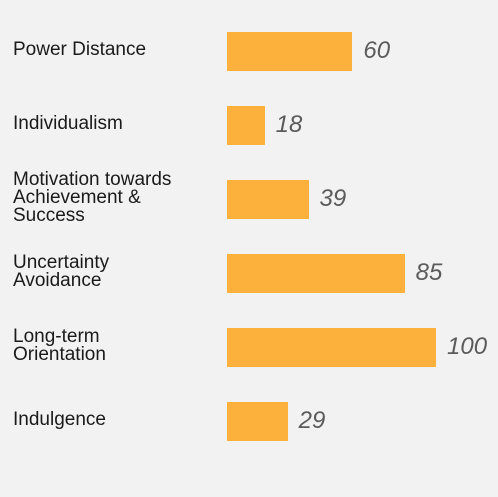 The image size is (498, 497). I want to click on value-label: 85, so click(429, 272).